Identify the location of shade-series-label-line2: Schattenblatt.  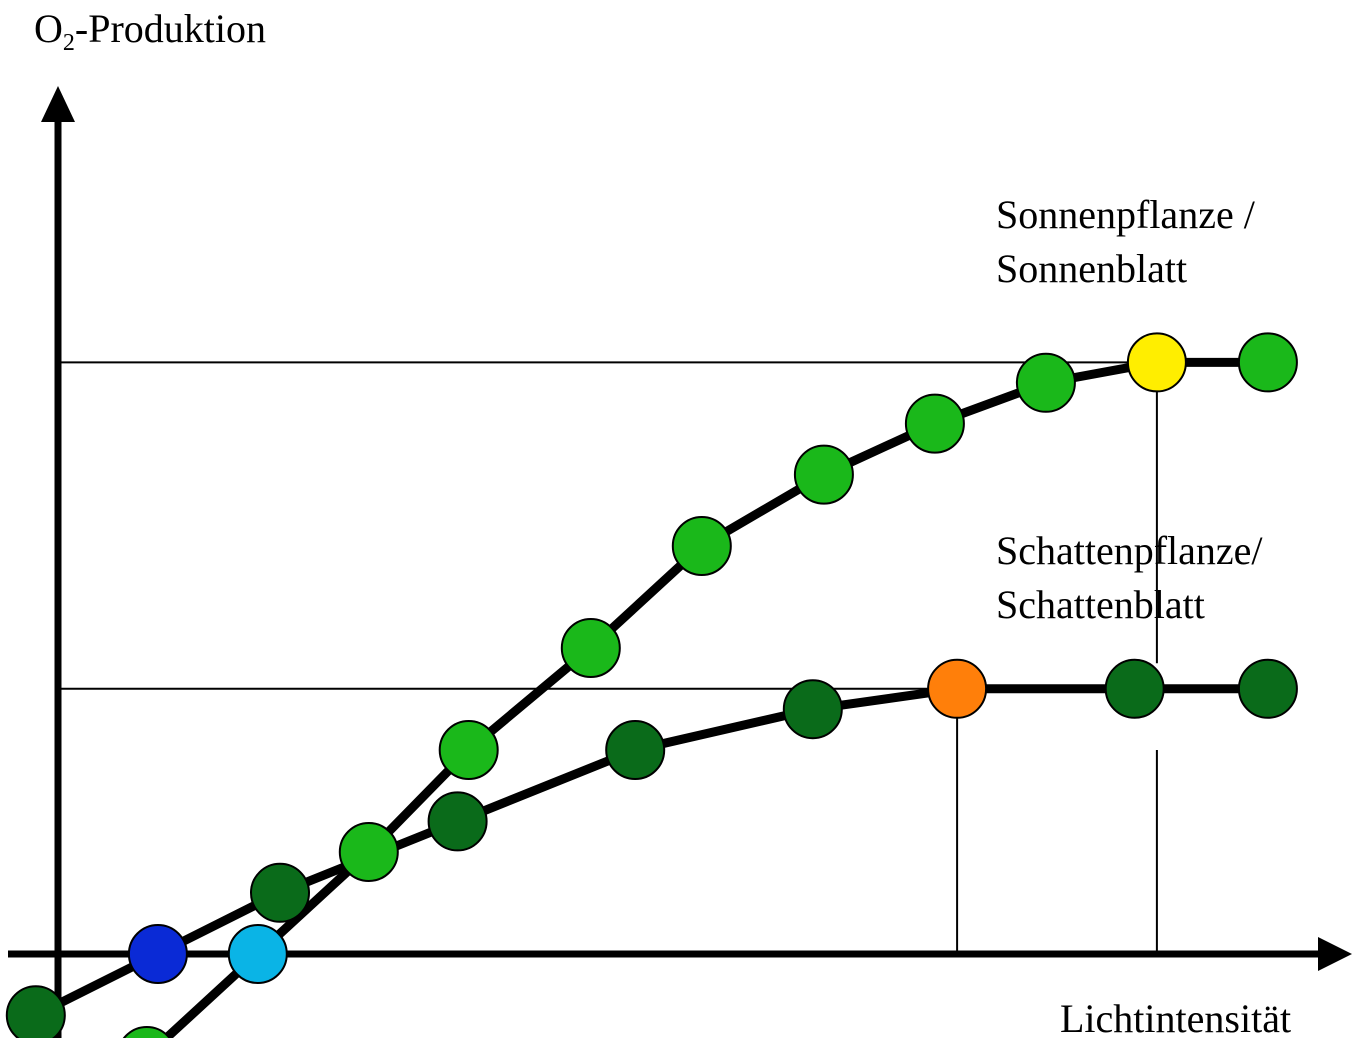
(1100, 604).